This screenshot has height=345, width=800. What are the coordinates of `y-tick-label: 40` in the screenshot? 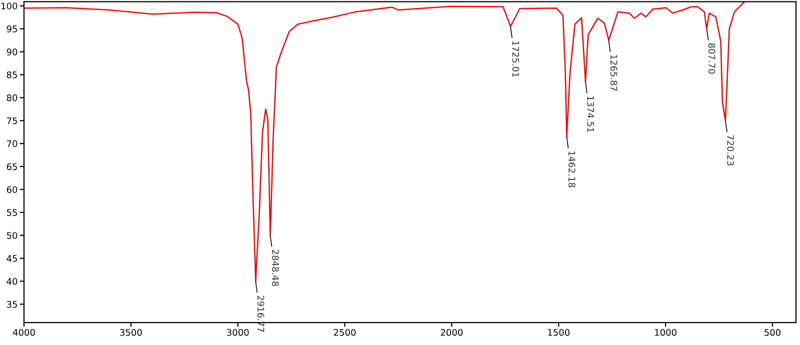 It's located at (12, 281).